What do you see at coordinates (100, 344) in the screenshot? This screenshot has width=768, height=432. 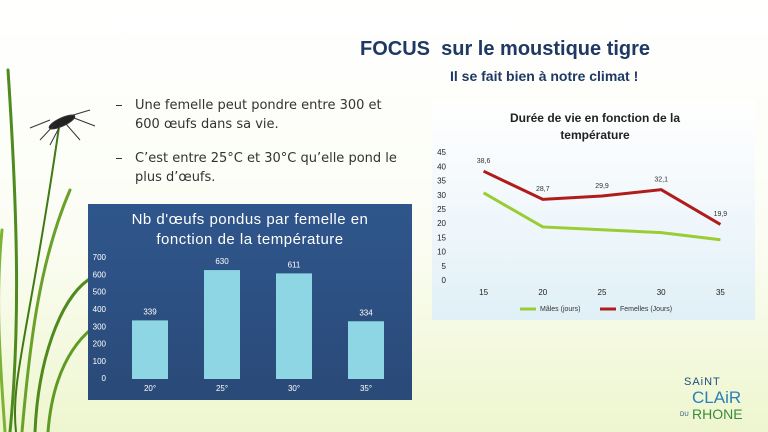 I see `y-tick-label: 200` at bounding box center [100, 344].